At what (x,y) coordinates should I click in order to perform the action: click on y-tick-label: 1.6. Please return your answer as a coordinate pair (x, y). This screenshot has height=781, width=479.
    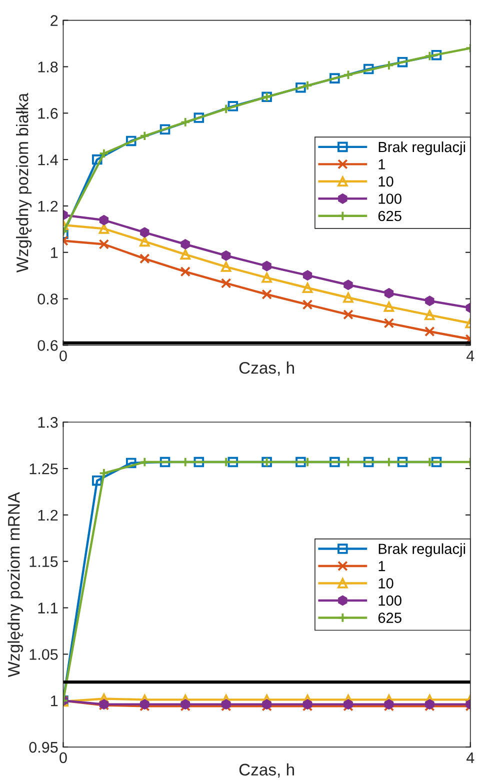
    Looking at the image, I should click on (48, 113).